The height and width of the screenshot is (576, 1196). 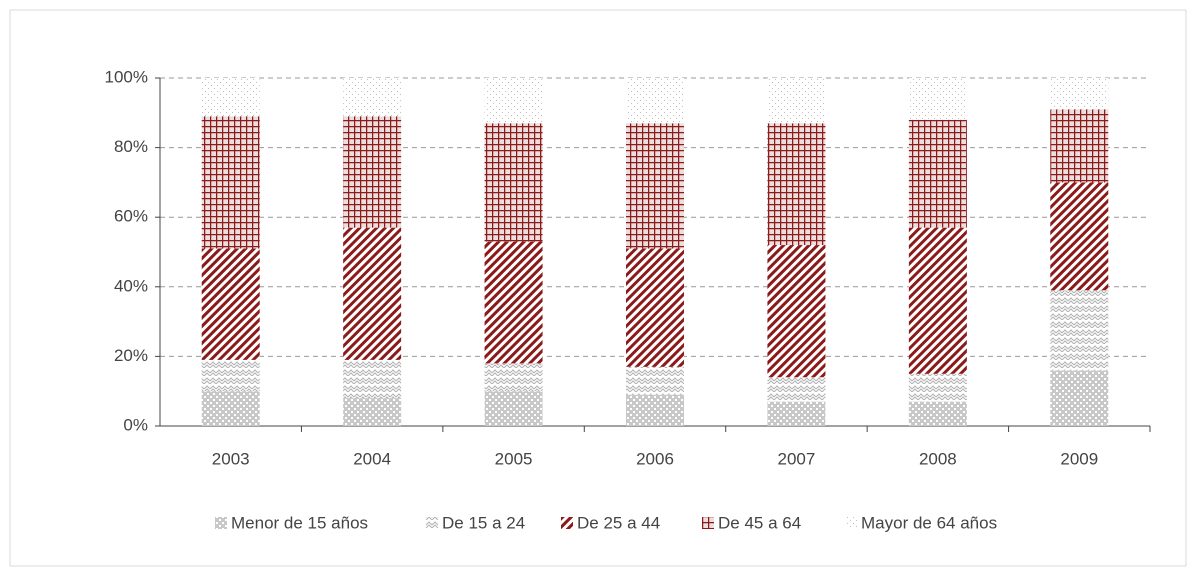 I want to click on y-tick-label: 40%, so click(x=131, y=285).